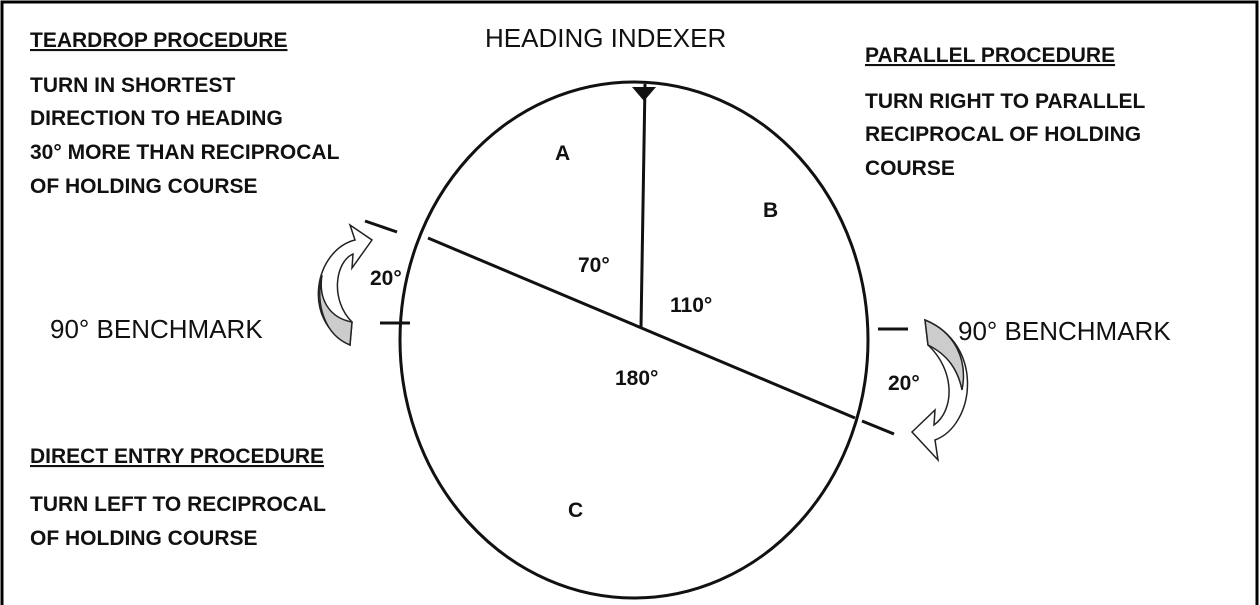 The width and height of the screenshot is (1260, 605). Describe the element at coordinates (178, 504) in the screenshot. I see `procedure-text: TURN LEFT TO RECIPROCAL` at that location.